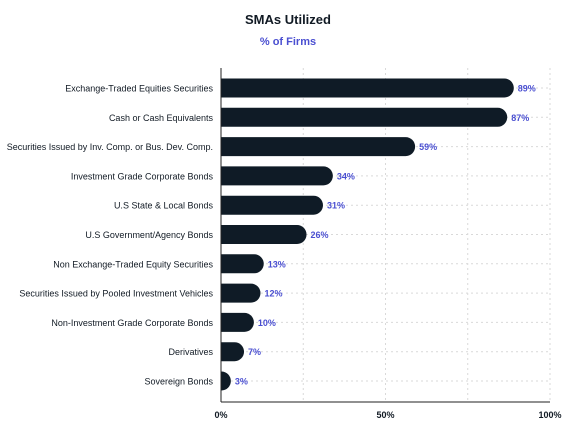  What do you see at coordinates (164, 206) in the screenshot?
I see `category-label: U.S State & Local Bonds` at bounding box center [164, 206].